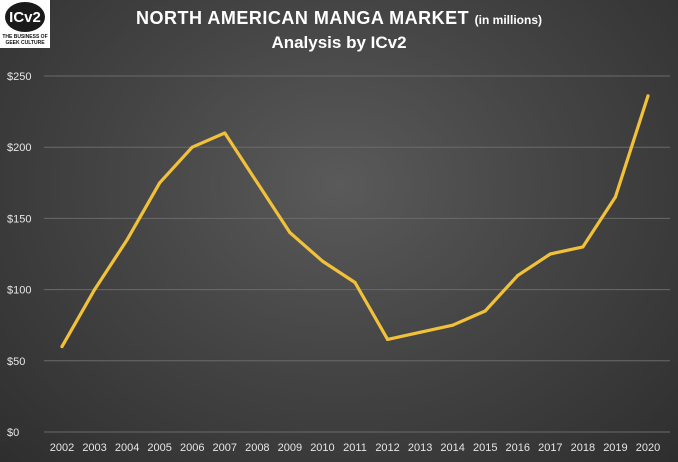 The height and width of the screenshot is (462, 678). What do you see at coordinates (420, 448) in the screenshot?
I see `x-tick-label: 2013` at bounding box center [420, 448].